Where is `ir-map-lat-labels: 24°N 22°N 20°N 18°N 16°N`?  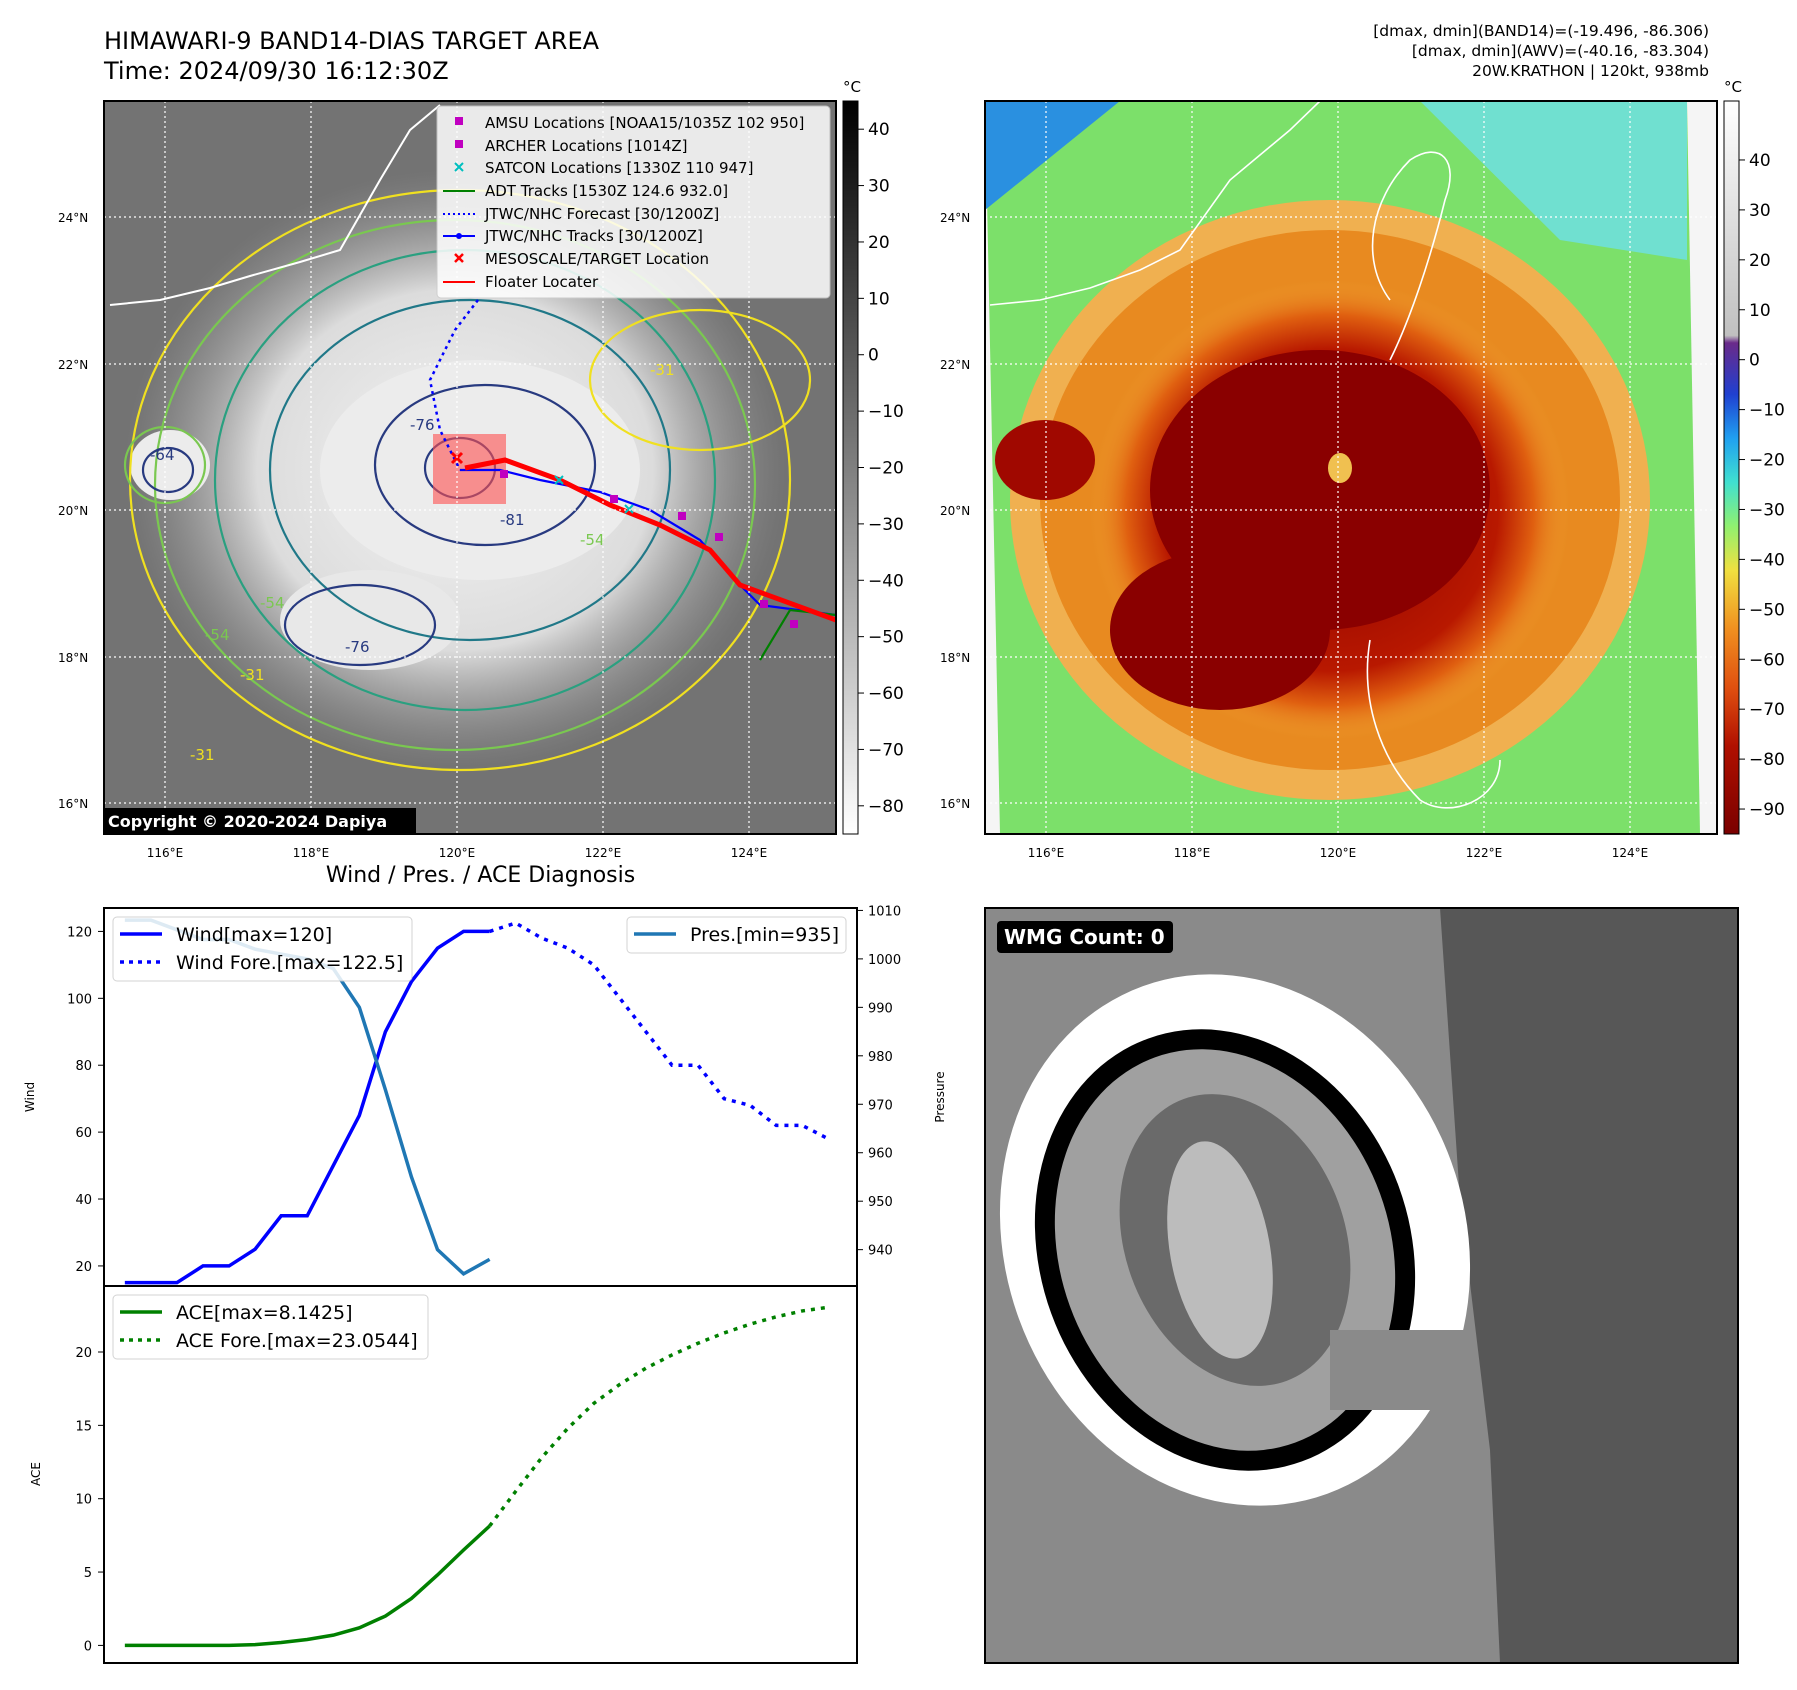
ir-map-lat-labels: 24°N 22°N 20°N 18°N 16°N is located at coordinates (73, 511).